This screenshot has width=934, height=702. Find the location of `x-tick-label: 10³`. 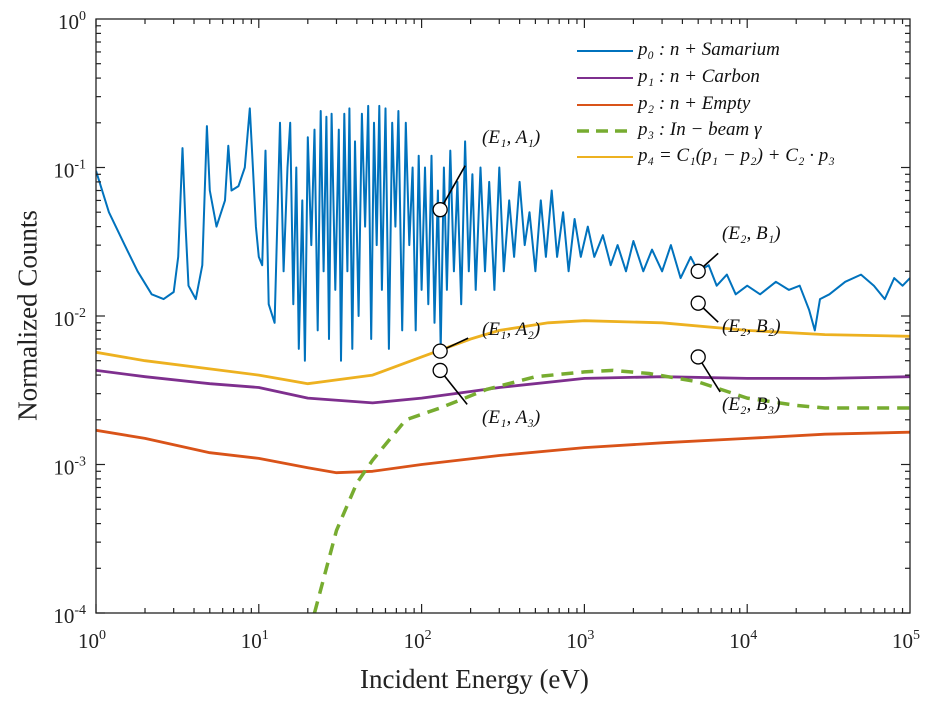

x-tick-label: 10³ is located at coordinates (580, 640).